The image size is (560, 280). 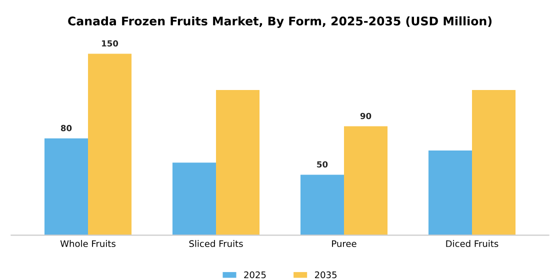 I want to click on data-label: 150, so click(x=110, y=43).